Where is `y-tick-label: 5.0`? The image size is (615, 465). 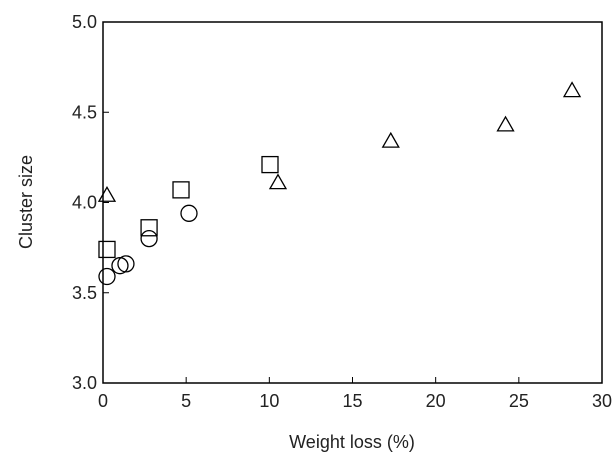
y-tick-label: 5.0 is located at coordinates (84, 22).